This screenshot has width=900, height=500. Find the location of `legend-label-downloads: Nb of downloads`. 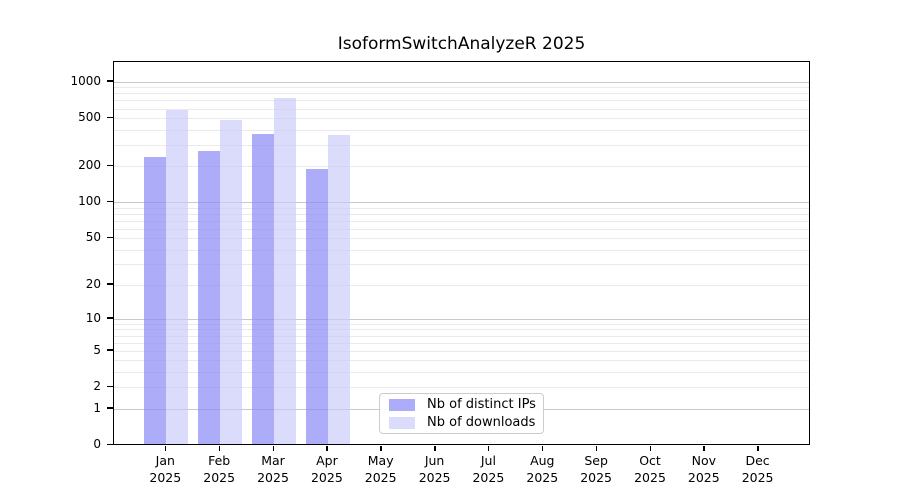

legend-label-downloads: Nb of downloads is located at coordinates (481, 422).